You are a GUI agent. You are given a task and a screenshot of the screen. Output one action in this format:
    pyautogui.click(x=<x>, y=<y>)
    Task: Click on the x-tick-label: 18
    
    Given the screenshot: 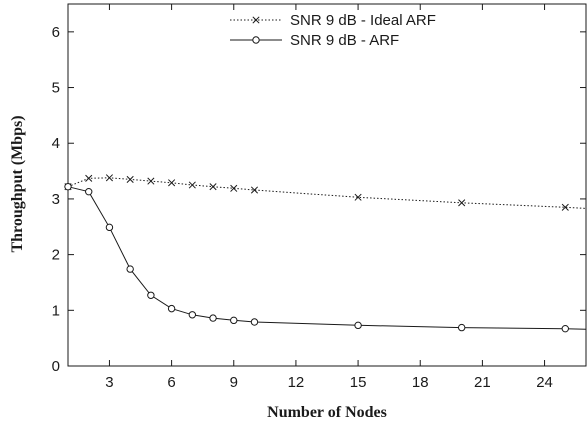 What is the action you would take?
    pyautogui.click(x=420, y=382)
    